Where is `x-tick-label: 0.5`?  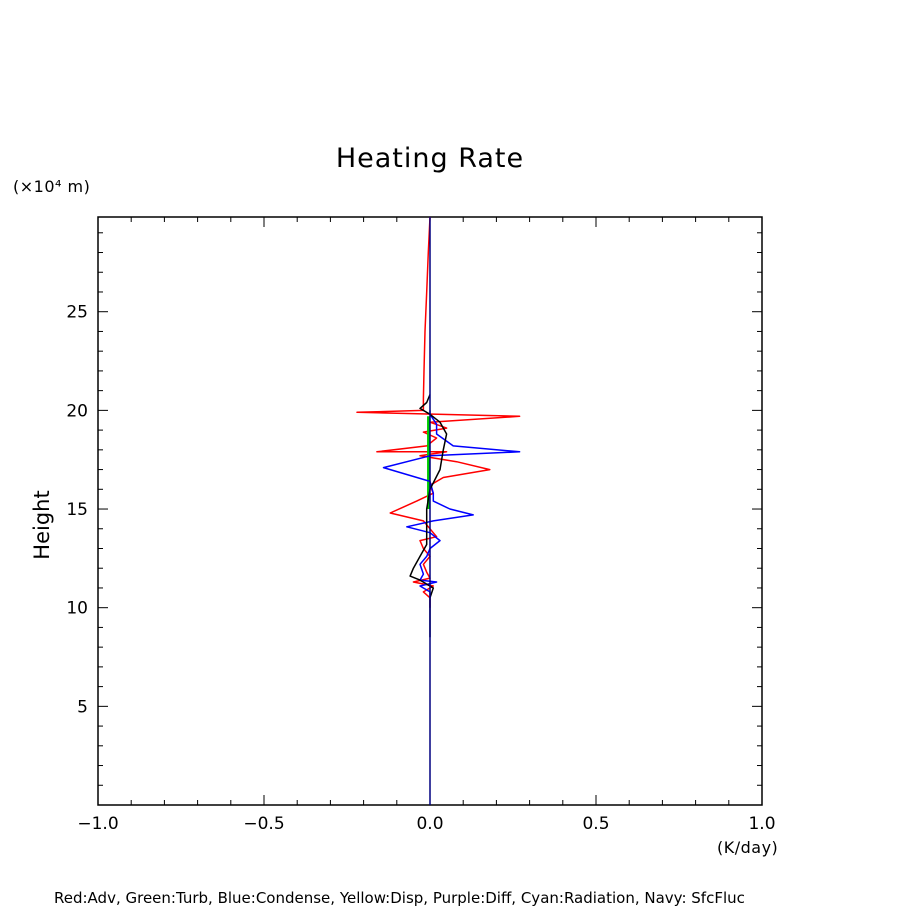 x-tick-label: 0.5 is located at coordinates (595, 824).